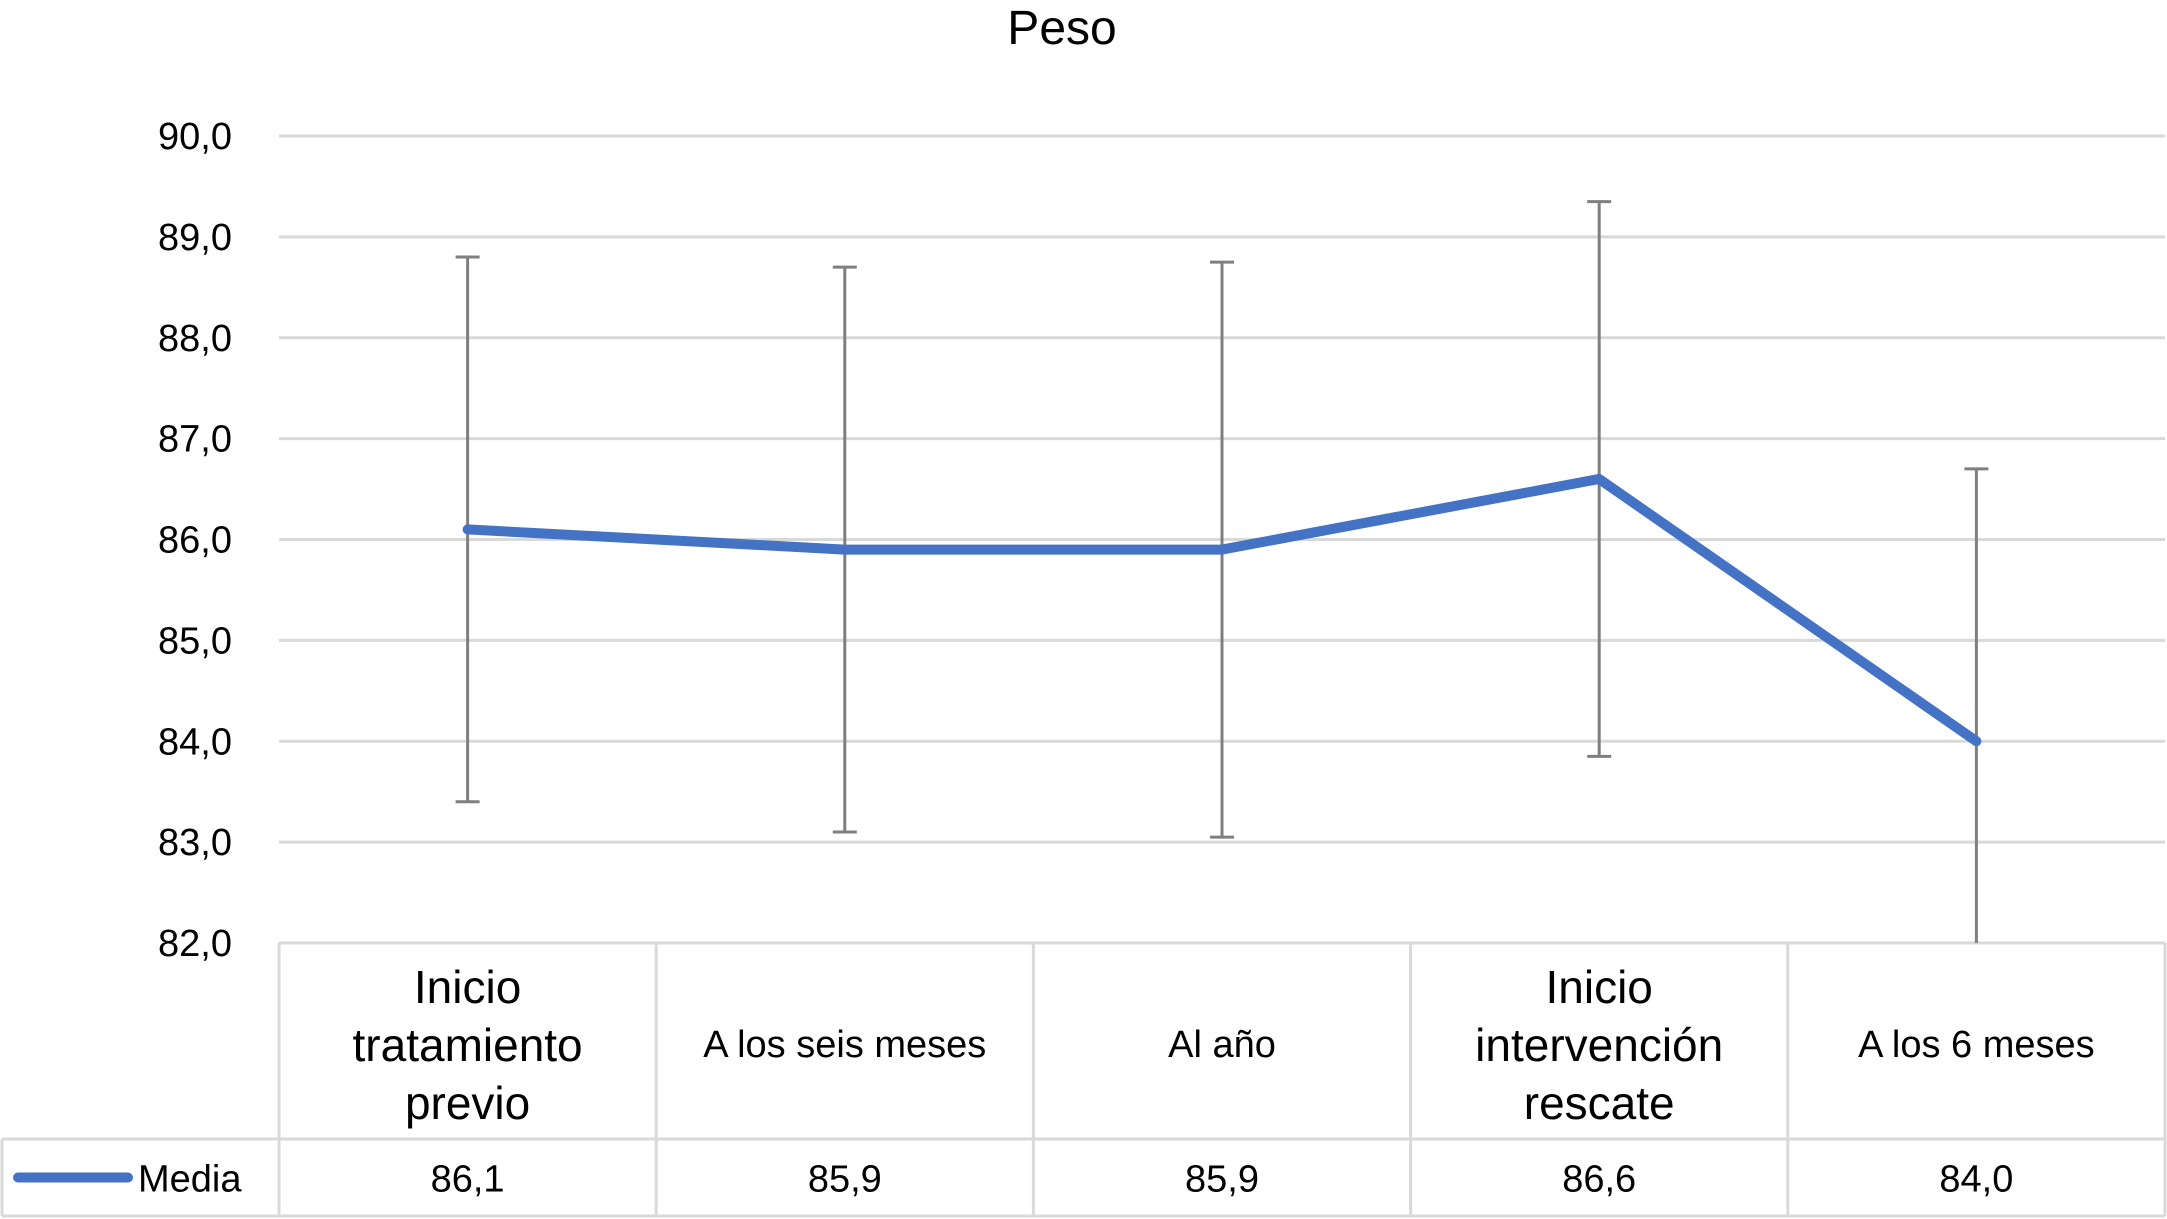  I want to click on y-tick-label: 86,0, so click(195, 541).